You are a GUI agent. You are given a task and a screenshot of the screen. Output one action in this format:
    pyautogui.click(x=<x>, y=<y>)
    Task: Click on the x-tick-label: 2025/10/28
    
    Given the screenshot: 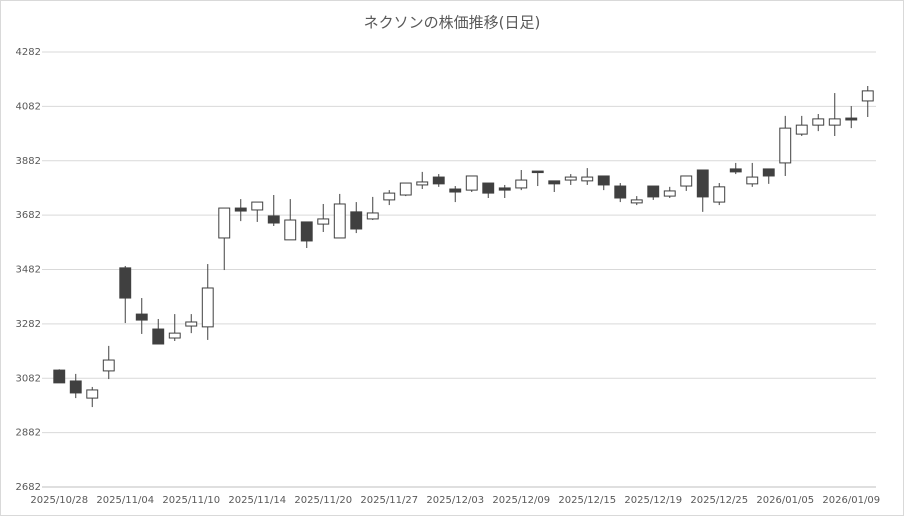 What is the action you would take?
    pyautogui.click(x=59, y=500)
    